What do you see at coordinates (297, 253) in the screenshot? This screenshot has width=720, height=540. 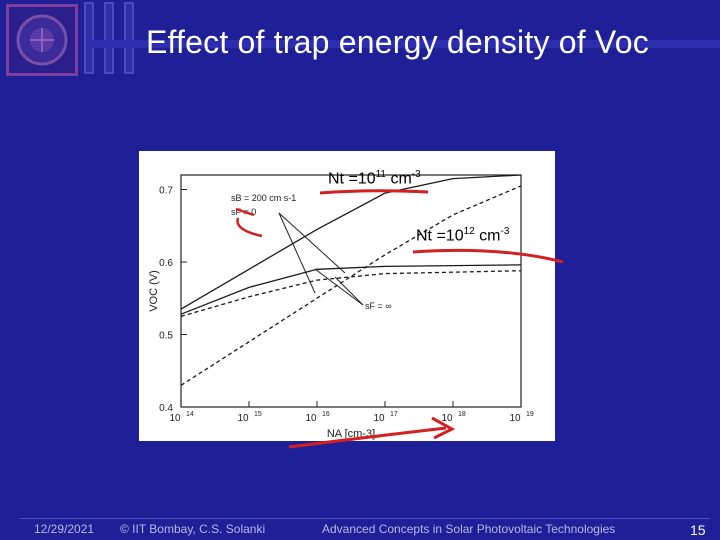 I see `pointer-sf0-b` at bounding box center [297, 253].